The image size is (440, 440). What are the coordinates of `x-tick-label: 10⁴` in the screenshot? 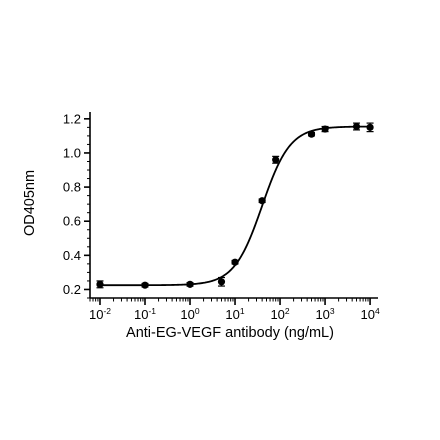 It's located at (369, 314).